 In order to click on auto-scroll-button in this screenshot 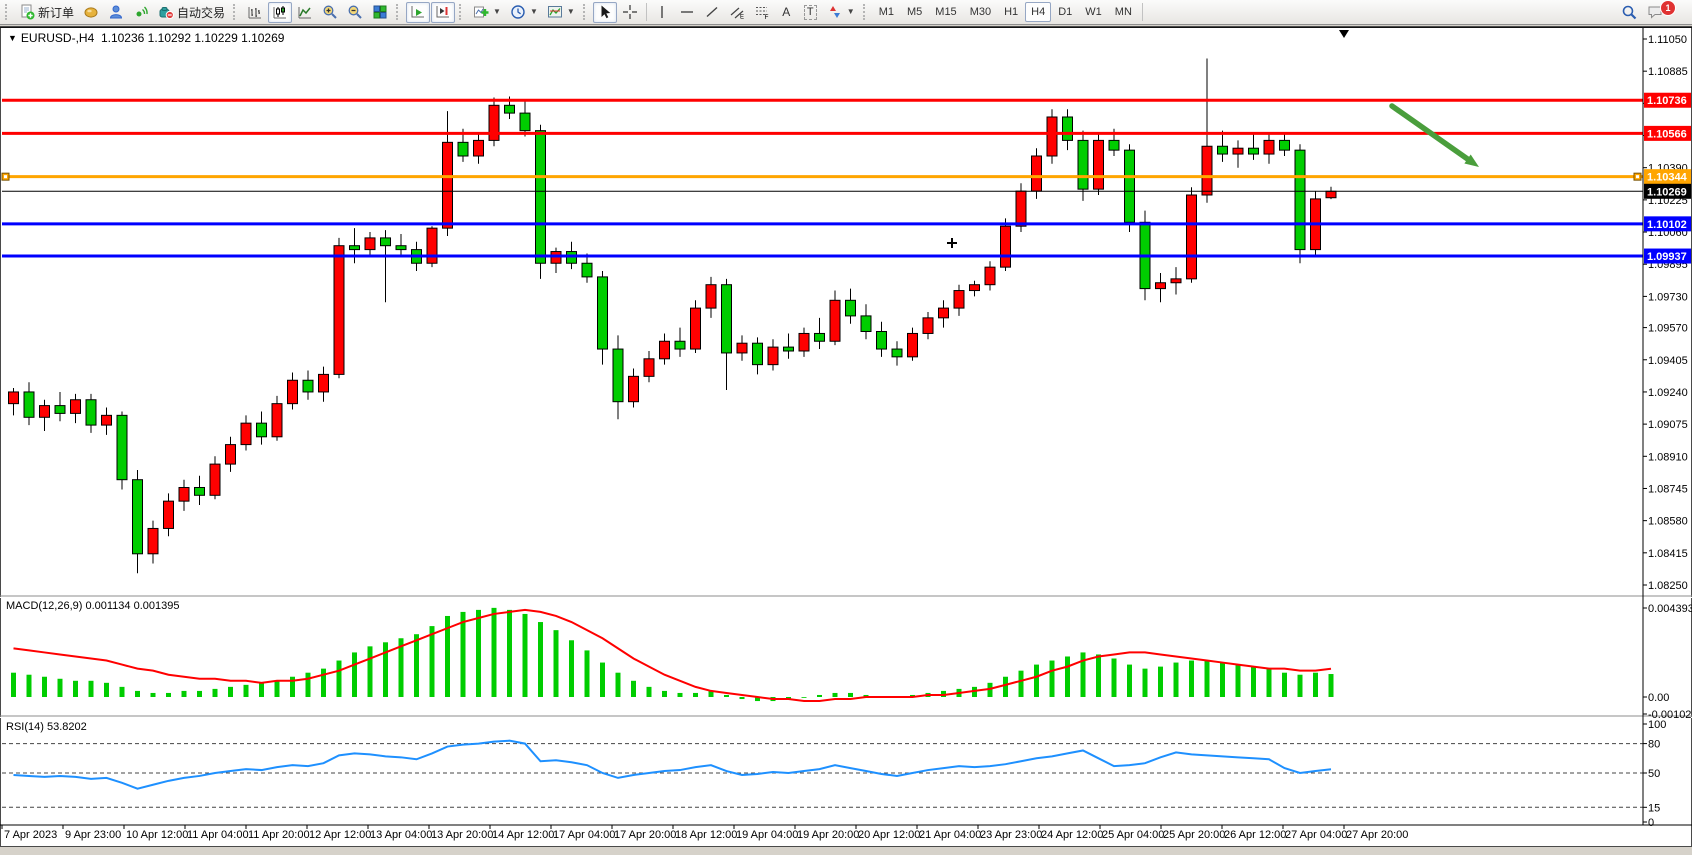, I will do `click(418, 12)`.